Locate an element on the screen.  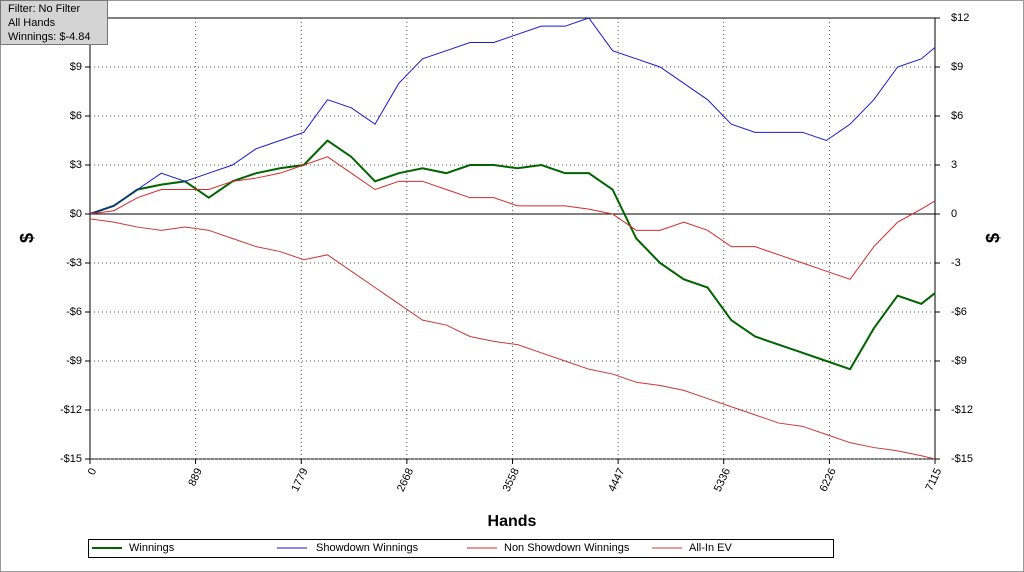
filter-text: All Hands is located at coordinates (32, 23).